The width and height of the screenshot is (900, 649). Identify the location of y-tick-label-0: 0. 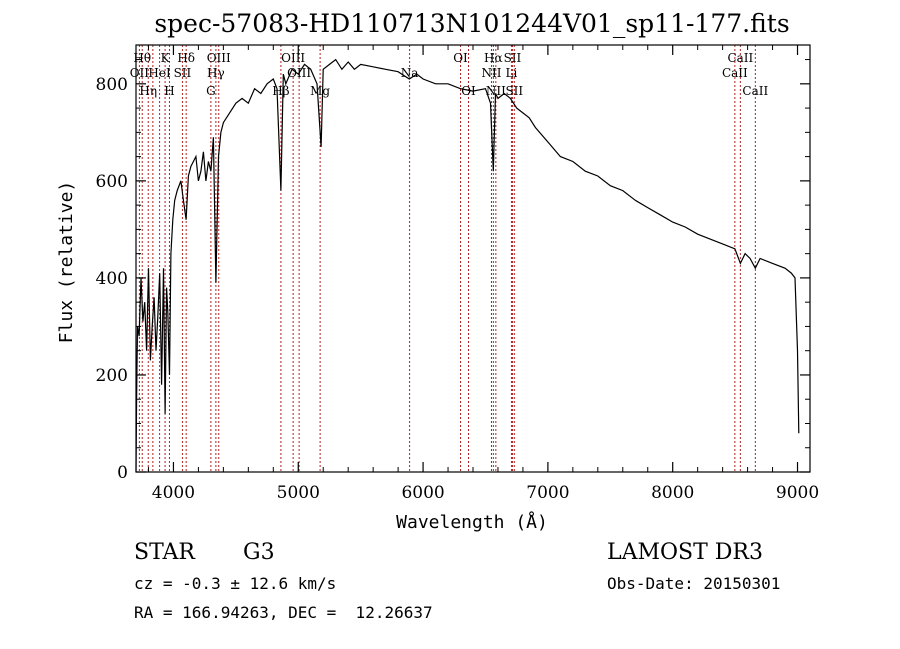
(122, 473).